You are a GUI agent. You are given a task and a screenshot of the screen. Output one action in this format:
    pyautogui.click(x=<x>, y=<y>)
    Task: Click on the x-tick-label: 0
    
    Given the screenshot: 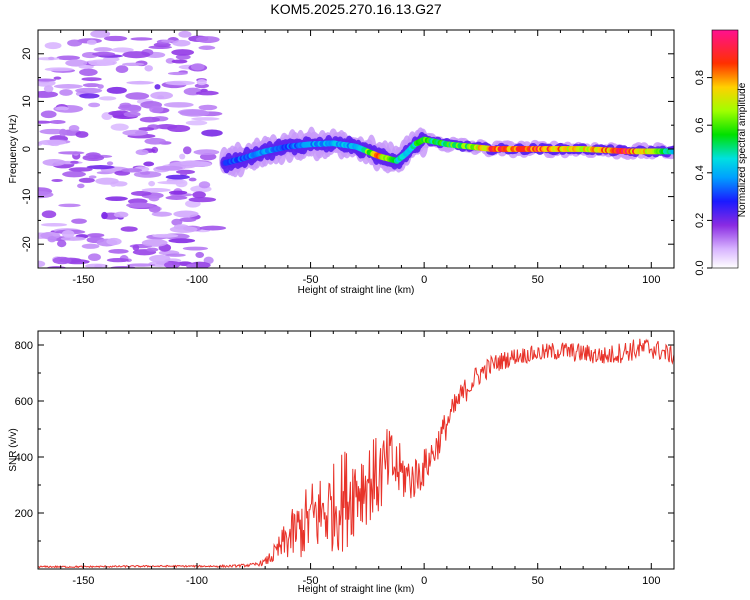 What is the action you would take?
    pyautogui.click(x=424, y=581)
    